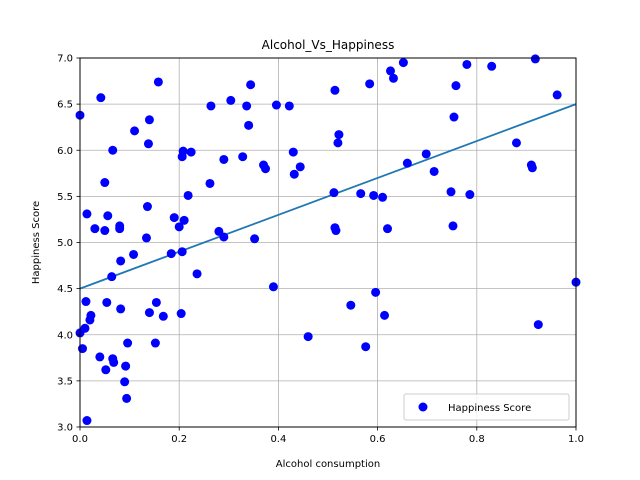 The image size is (640, 480). What do you see at coordinates (65, 105) in the screenshot?
I see `y-tick-label: 6.5` at bounding box center [65, 105].